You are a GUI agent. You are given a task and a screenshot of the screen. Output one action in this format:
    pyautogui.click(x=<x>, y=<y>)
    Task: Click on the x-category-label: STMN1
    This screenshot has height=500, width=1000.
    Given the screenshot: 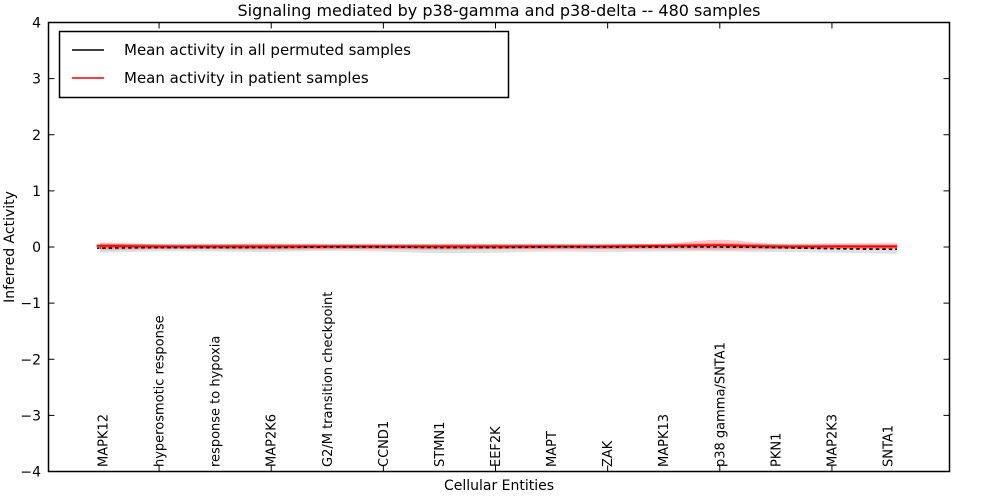 What is the action you would take?
    pyautogui.click(x=440, y=444)
    